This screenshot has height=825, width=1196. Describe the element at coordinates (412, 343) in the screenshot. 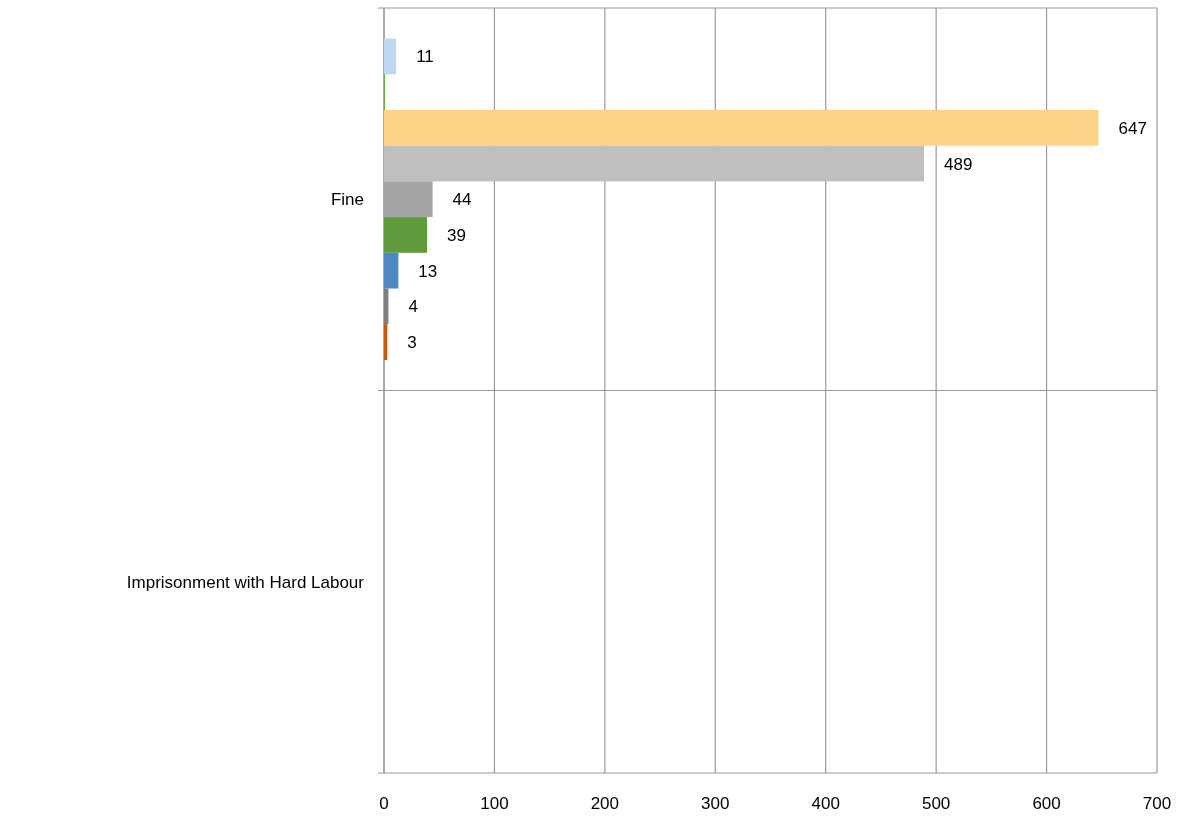

I see `data-label: 3` at that location.